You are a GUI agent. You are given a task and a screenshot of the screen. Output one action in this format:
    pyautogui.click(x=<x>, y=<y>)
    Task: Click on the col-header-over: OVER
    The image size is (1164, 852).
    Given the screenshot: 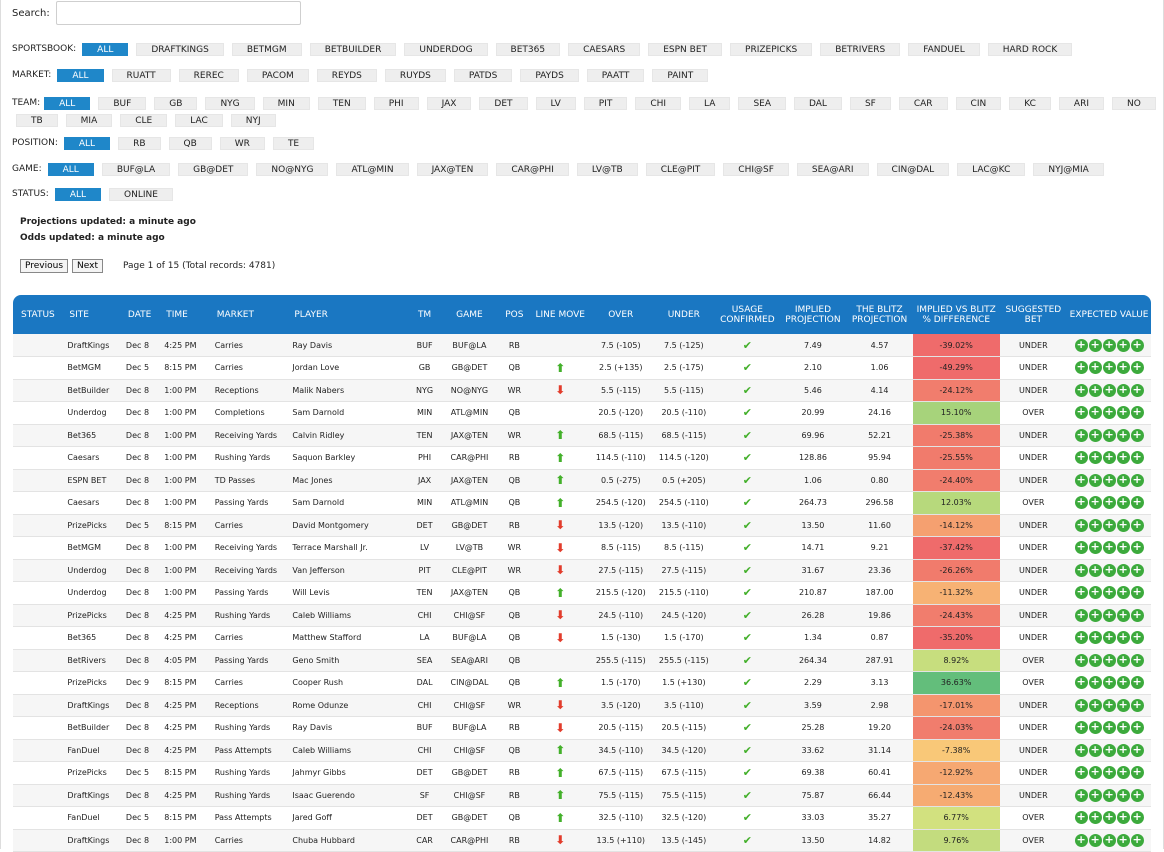 What is the action you would take?
    pyautogui.click(x=621, y=314)
    